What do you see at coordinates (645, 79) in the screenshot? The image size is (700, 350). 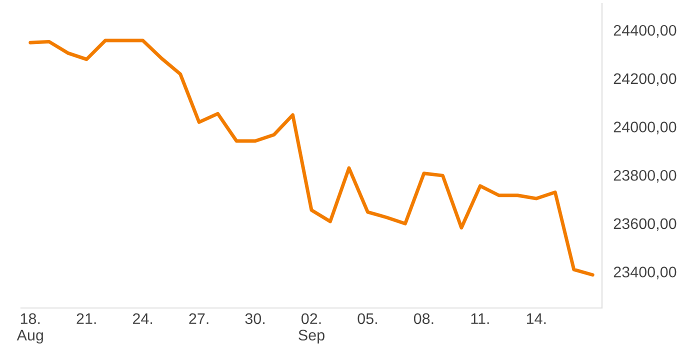 I see `y-tick-label: 24200,00` at bounding box center [645, 79].